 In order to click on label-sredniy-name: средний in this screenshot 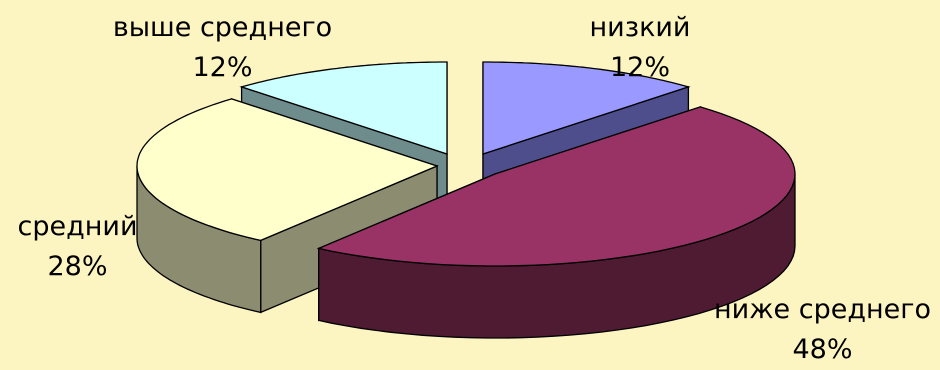, I will do `click(77, 226)`.